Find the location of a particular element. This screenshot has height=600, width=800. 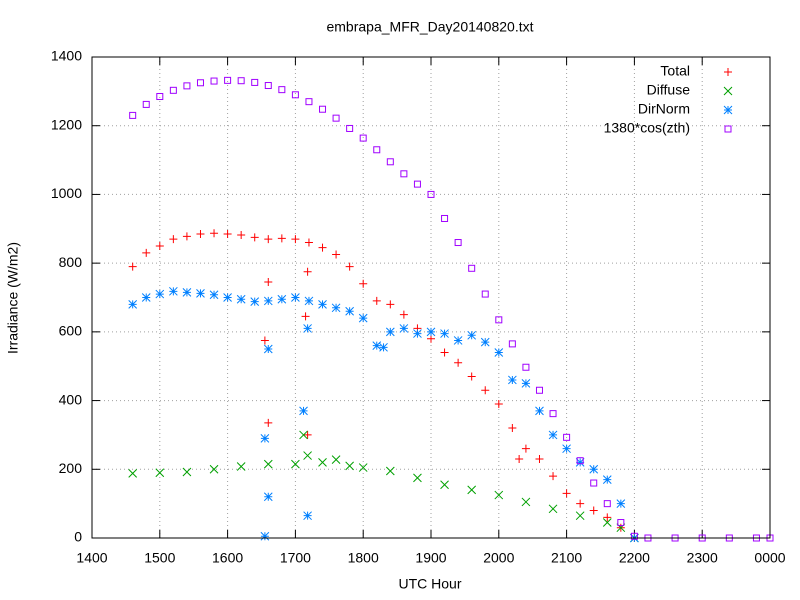

x-tick-label: 1400 is located at coordinates (91, 558).